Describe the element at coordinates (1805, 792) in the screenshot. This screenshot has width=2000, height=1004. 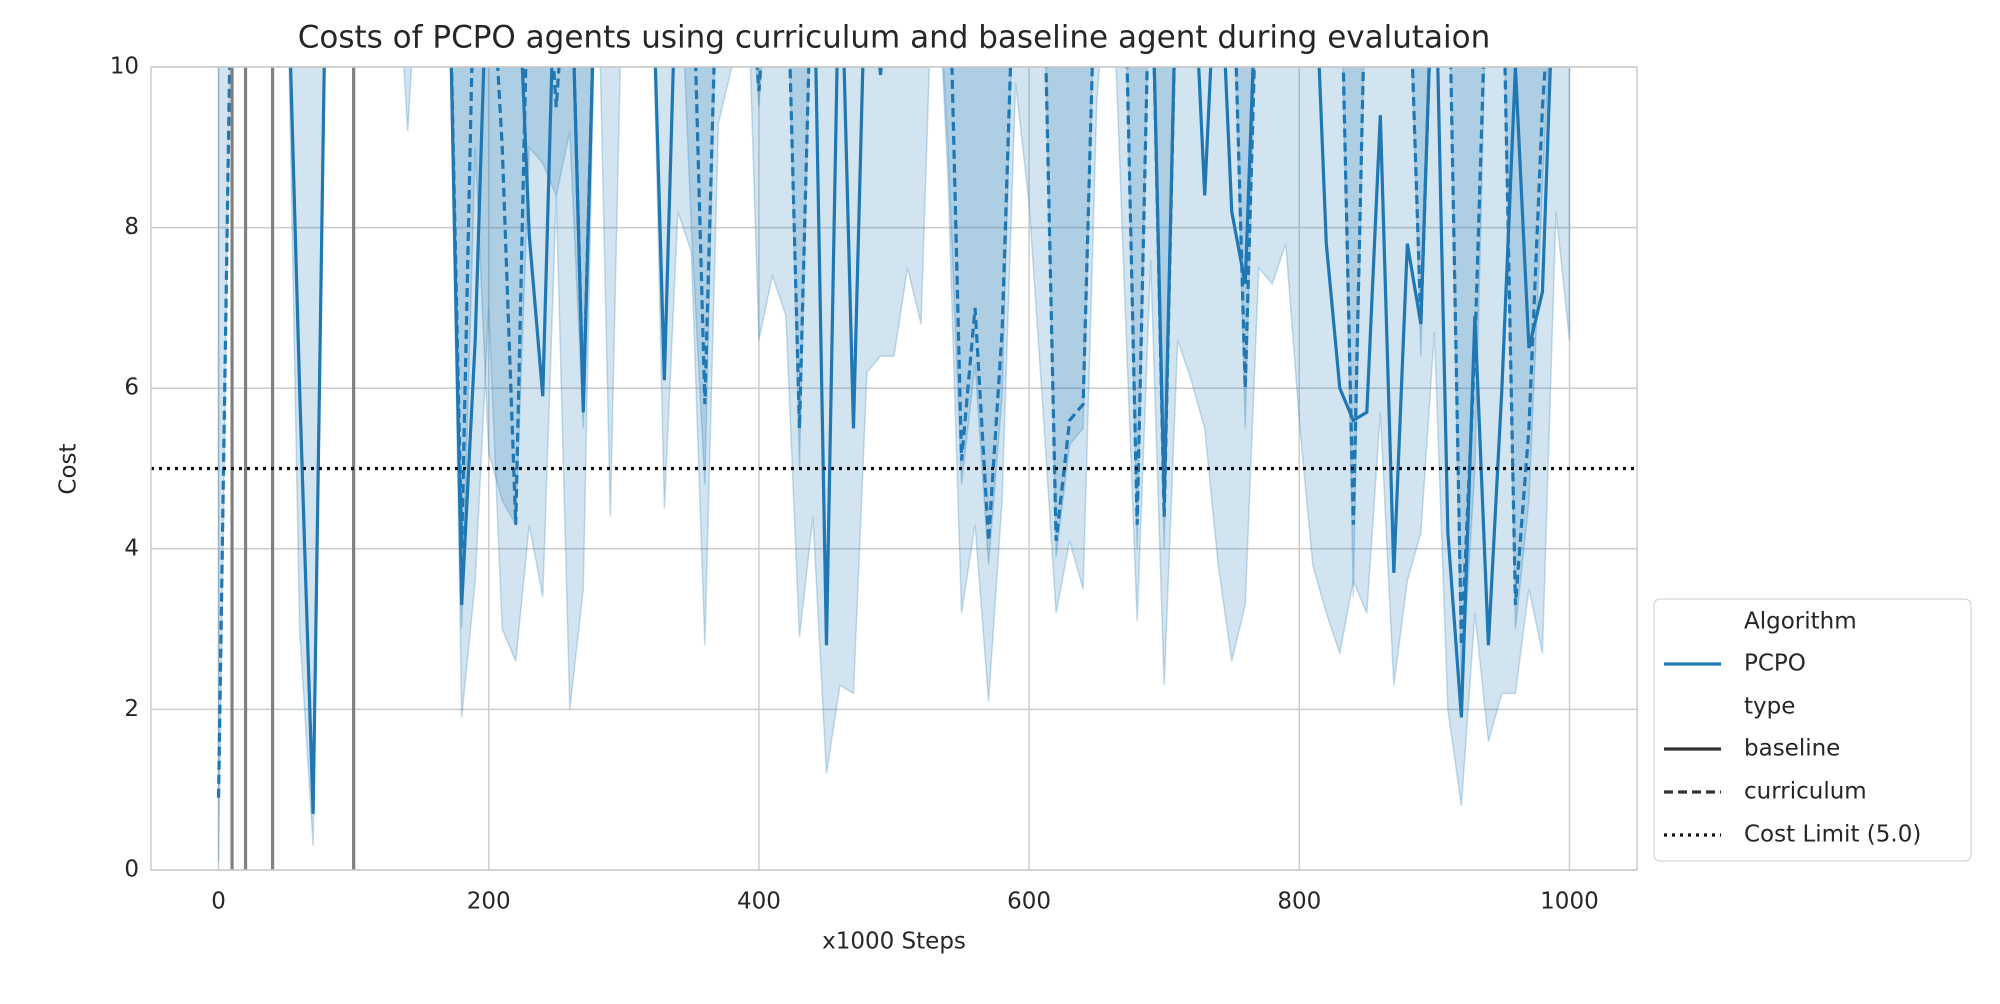
I see `legend-label: curriculum` at that location.